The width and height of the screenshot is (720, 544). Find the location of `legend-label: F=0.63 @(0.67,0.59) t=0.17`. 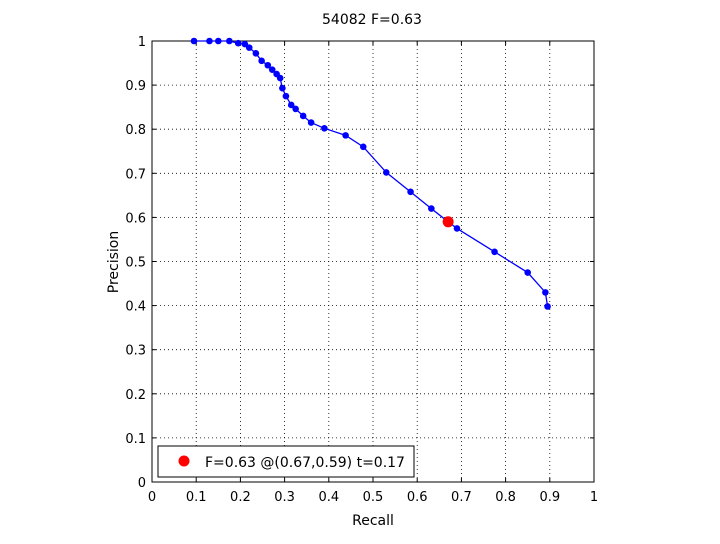

legend-label: F=0.63 @(0.67,0.59) t=0.17 is located at coordinates (305, 463).